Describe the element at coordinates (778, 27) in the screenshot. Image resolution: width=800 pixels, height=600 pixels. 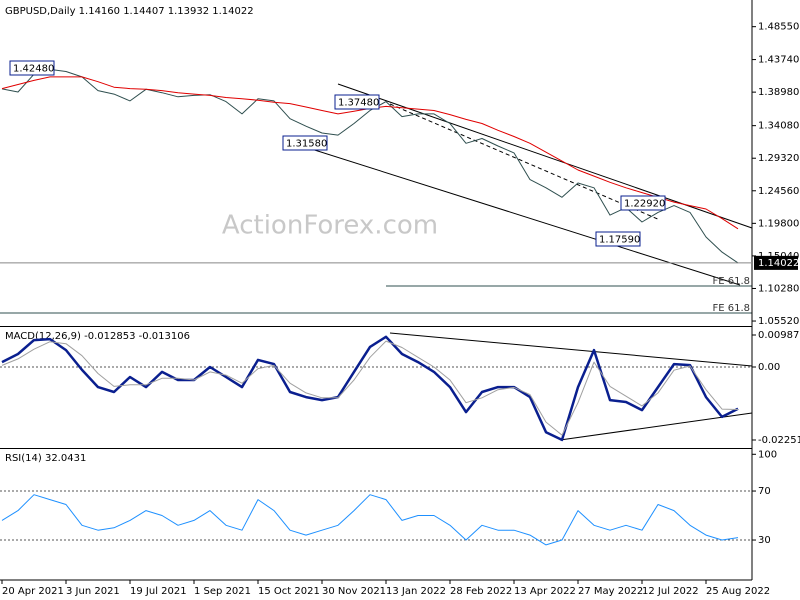
I see `y-tick-label: 1.48550` at that location.